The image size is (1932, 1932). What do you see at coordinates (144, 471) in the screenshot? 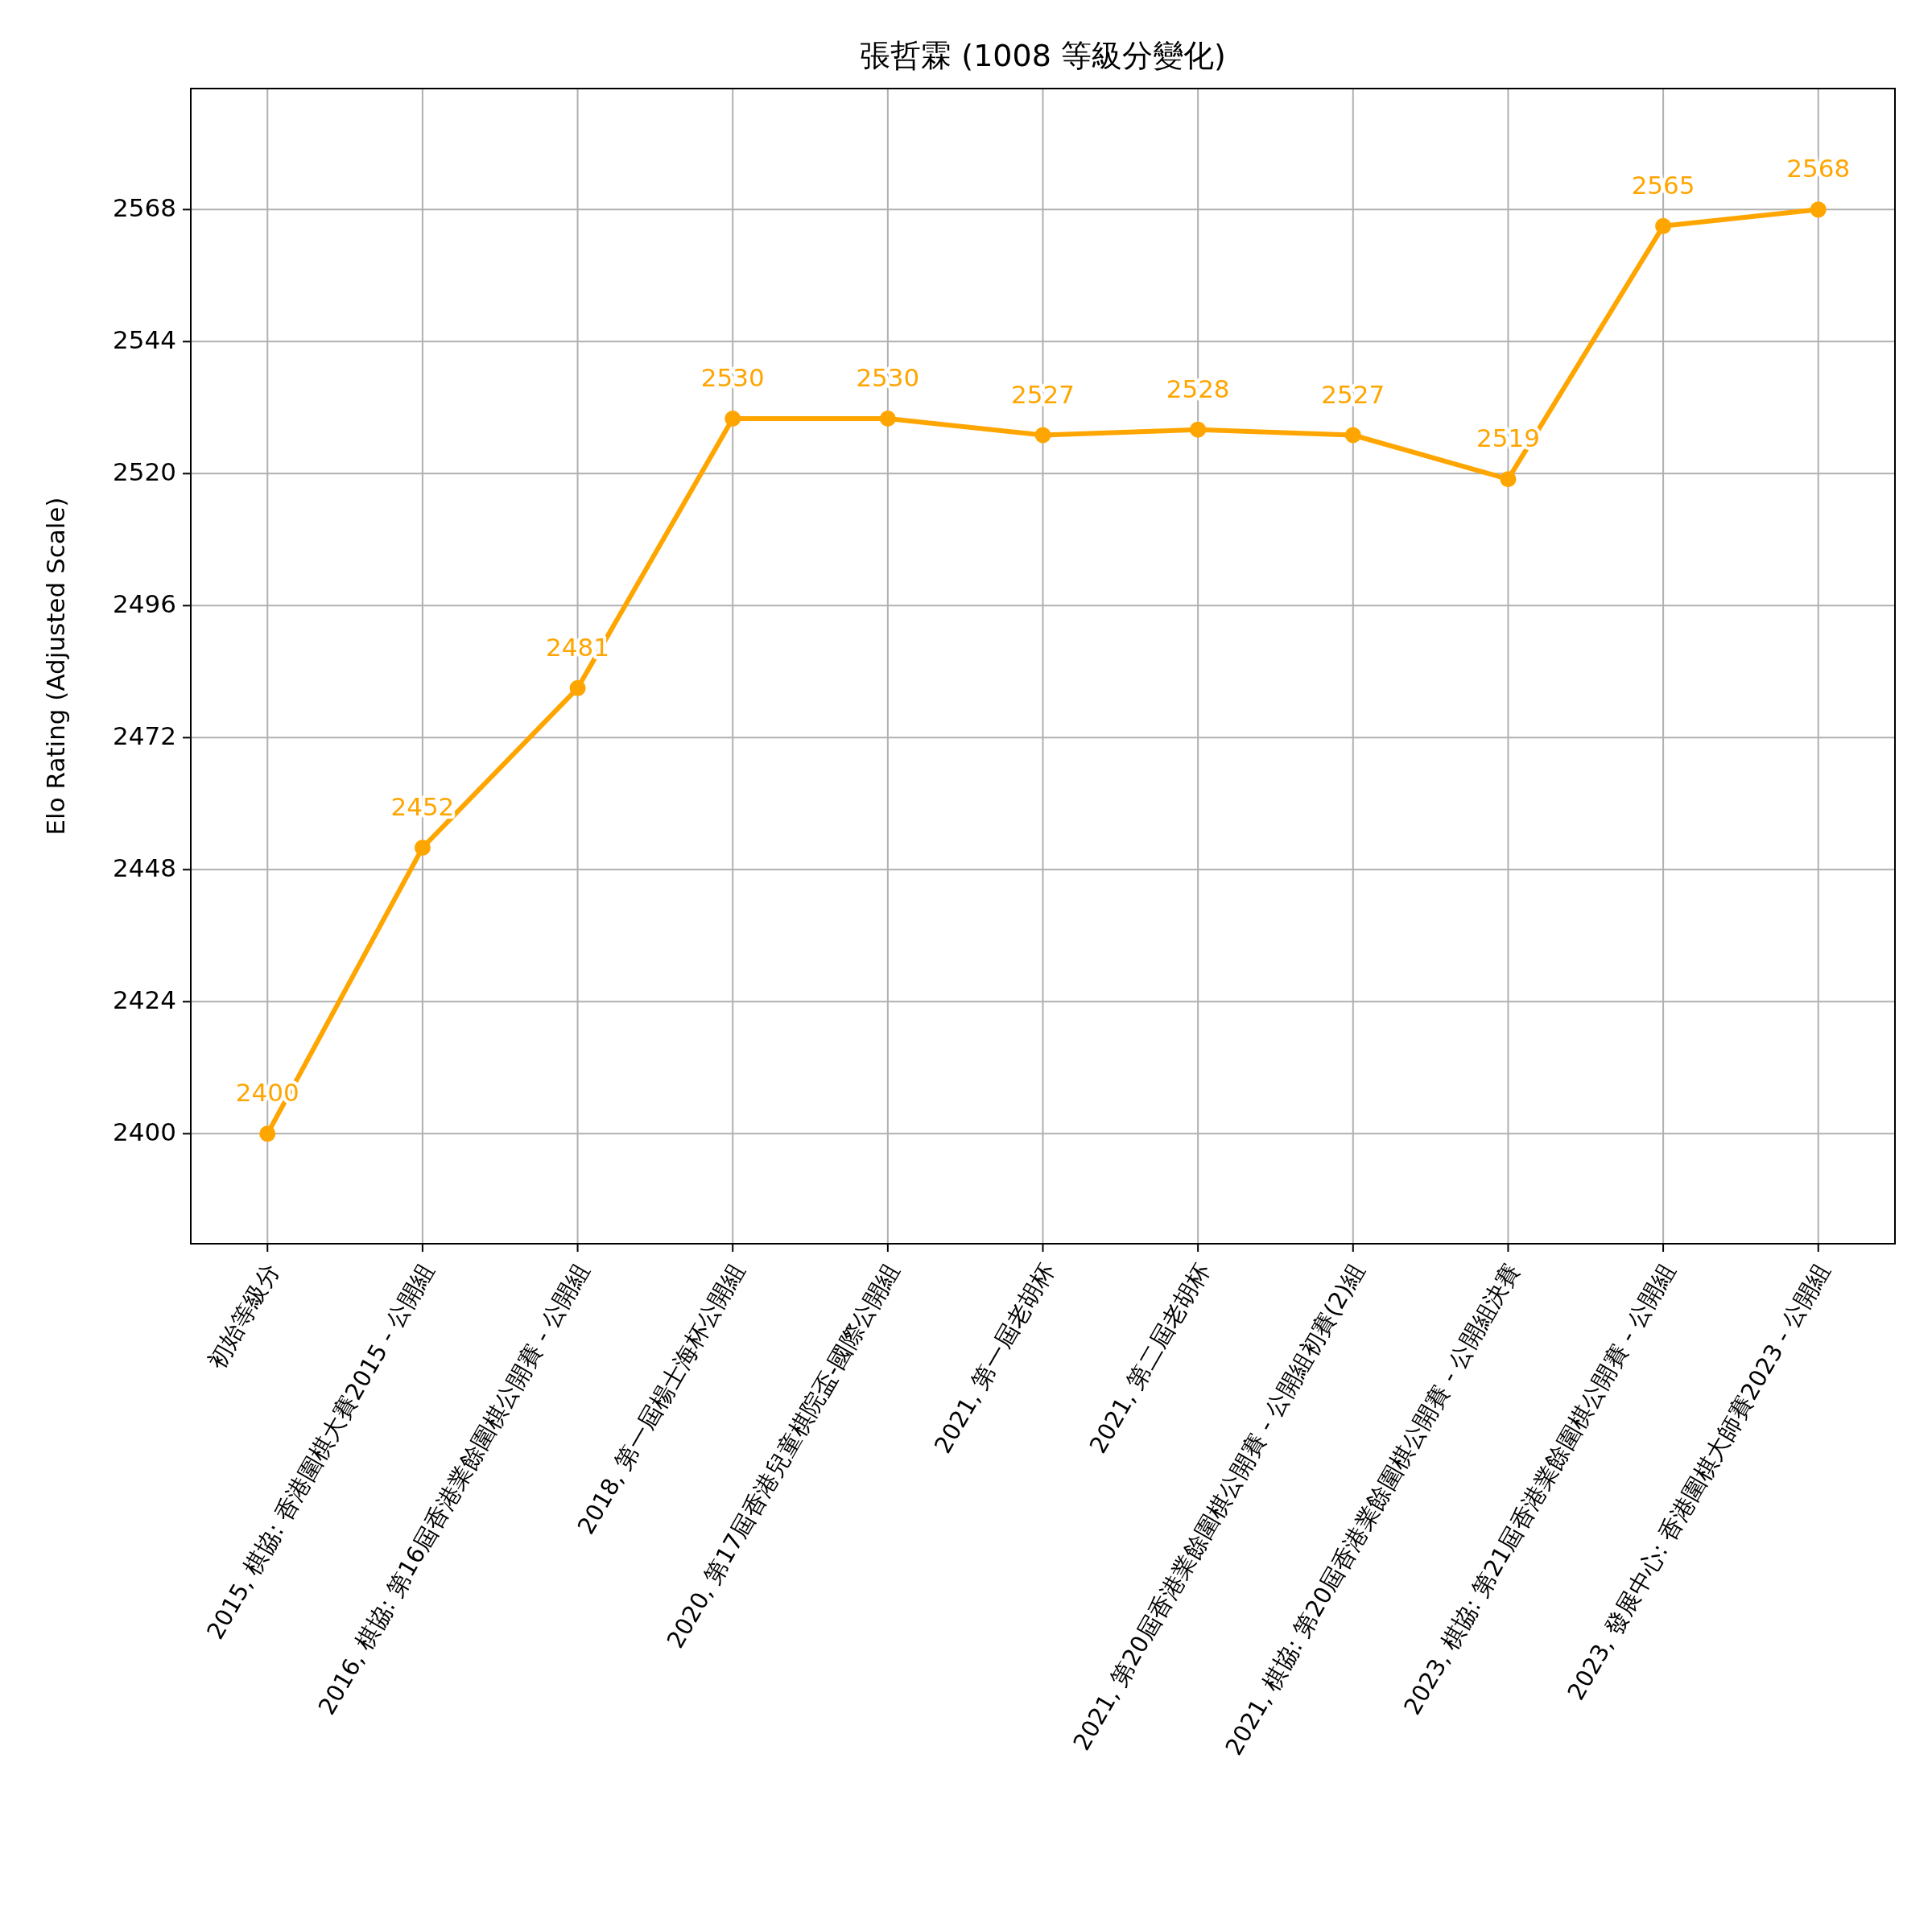
I see `y-tick-label: 2520` at bounding box center [144, 471].